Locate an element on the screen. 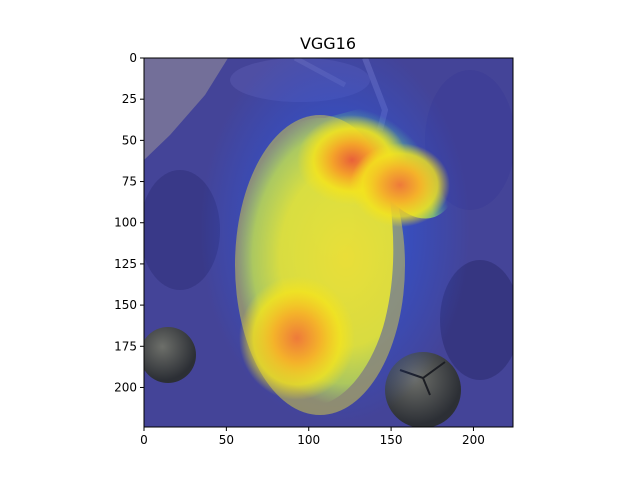  y-axis: 0 25 50 75 100 125 150 175 200 is located at coordinates (129, 222).